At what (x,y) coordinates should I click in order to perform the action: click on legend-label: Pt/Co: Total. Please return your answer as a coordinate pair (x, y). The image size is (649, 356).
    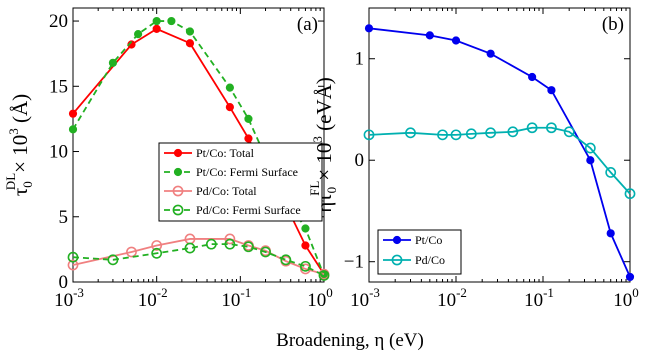
    Looking at the image, I should click on (225, 153).